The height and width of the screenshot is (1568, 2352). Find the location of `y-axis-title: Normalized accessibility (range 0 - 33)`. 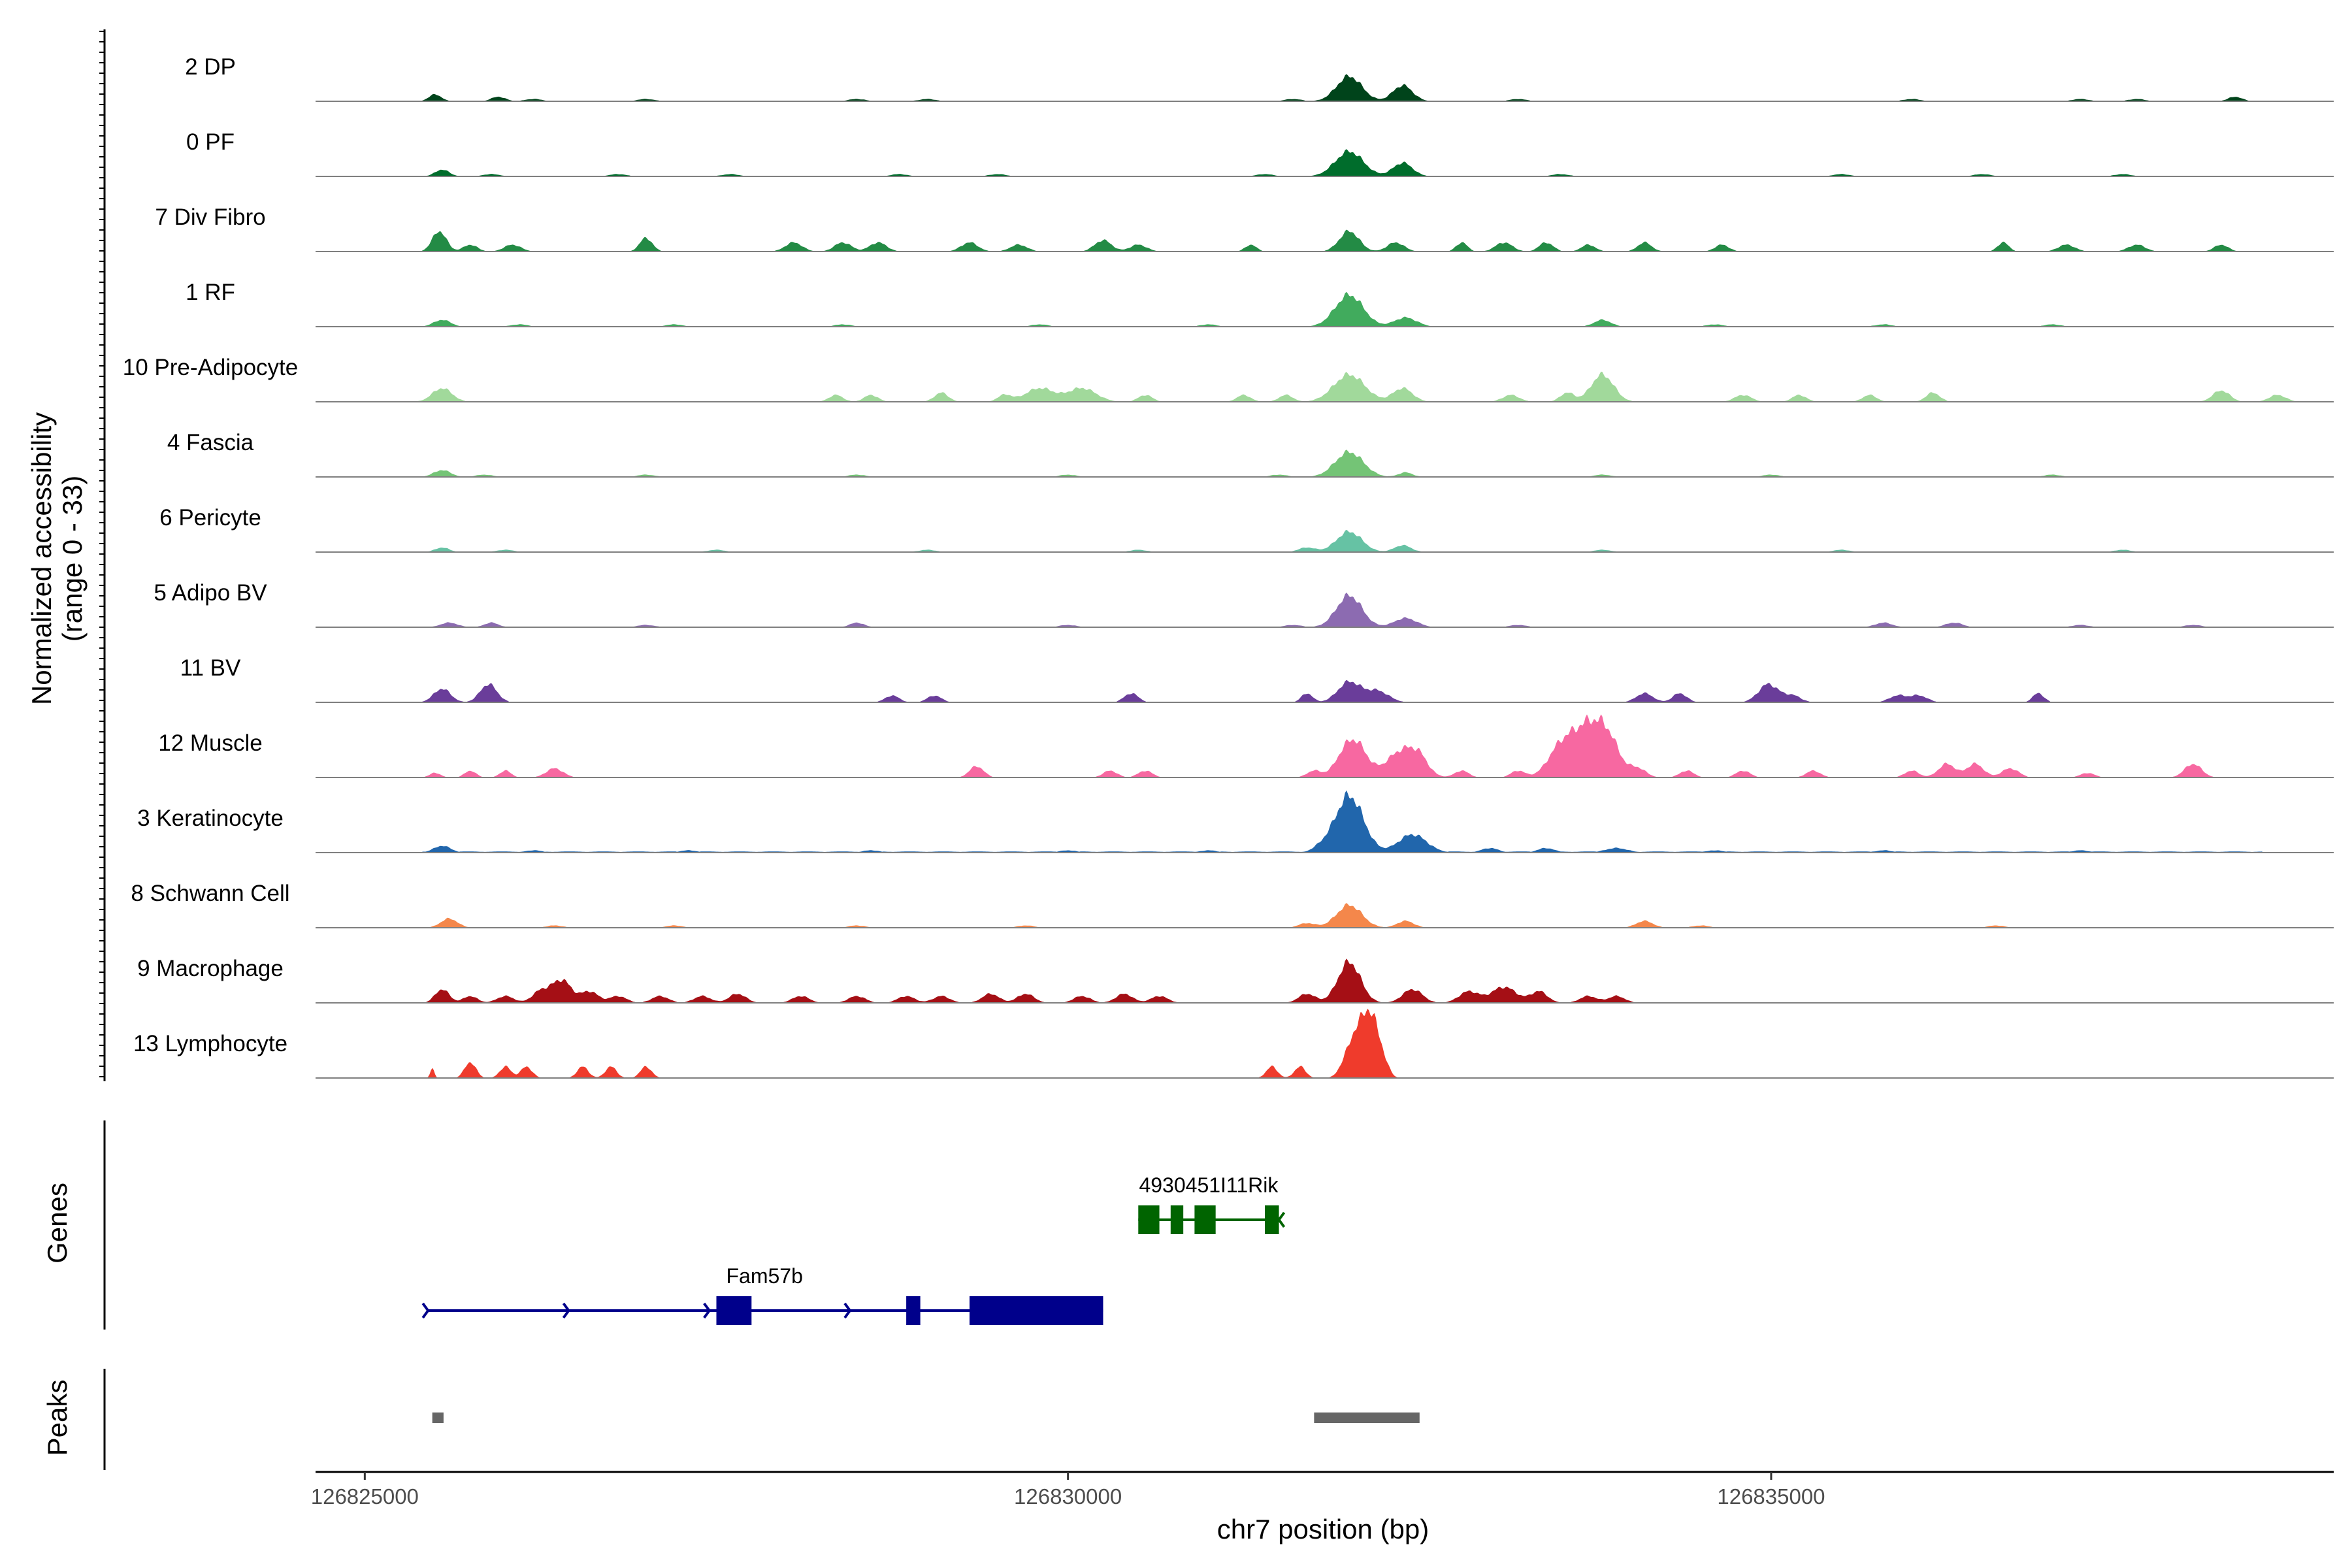

y-axis-title: Normalized accessibility (range 0 - 33) is located at coordinates (57, 558).